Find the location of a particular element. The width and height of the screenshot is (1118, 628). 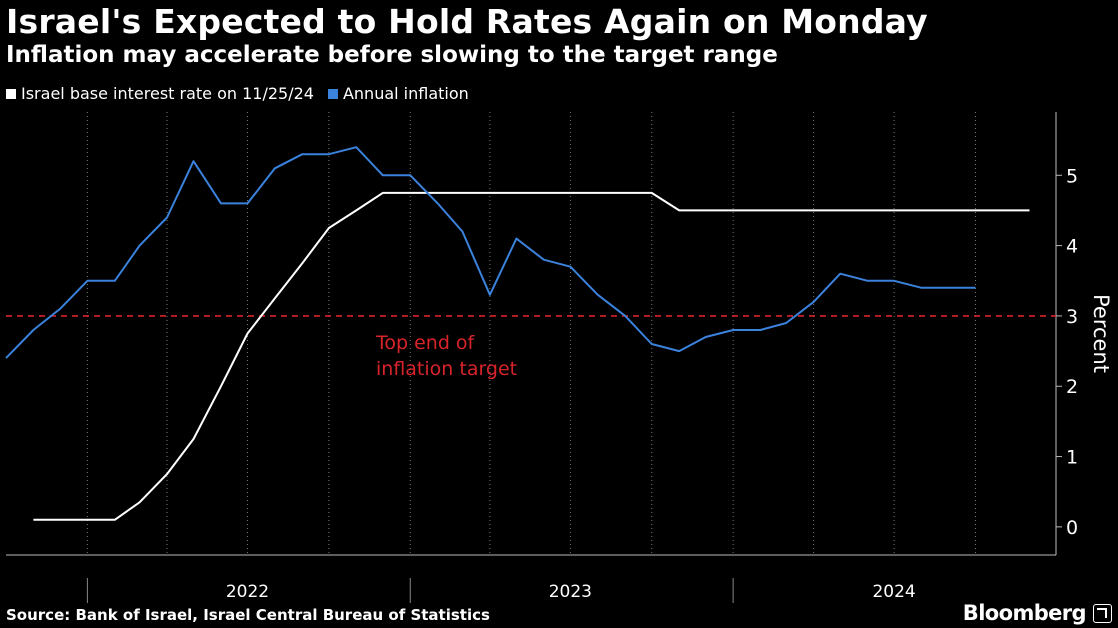

target-reference: Top end of inflation target is located at coordinates (531, 347).